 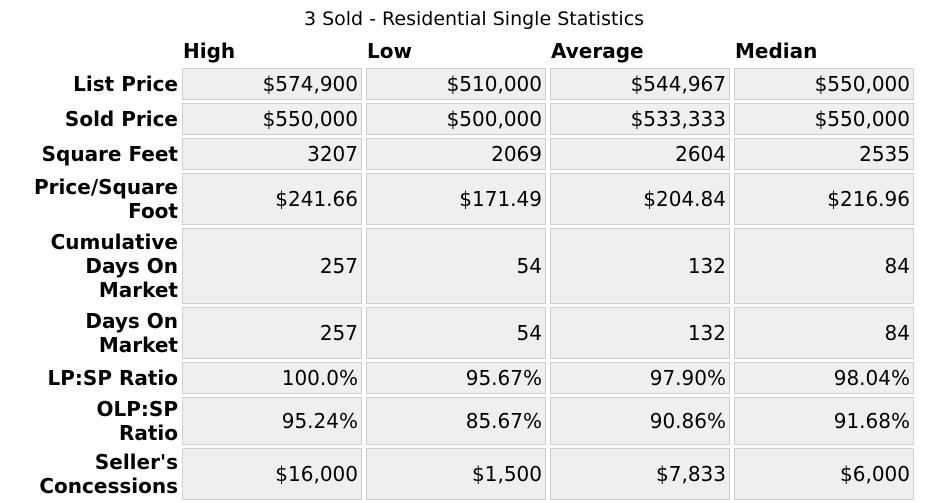 What do you see at coordinates (109, 154) in the screenshot?
I see `row-label: Square Feet` at bounding box center [109, 154].